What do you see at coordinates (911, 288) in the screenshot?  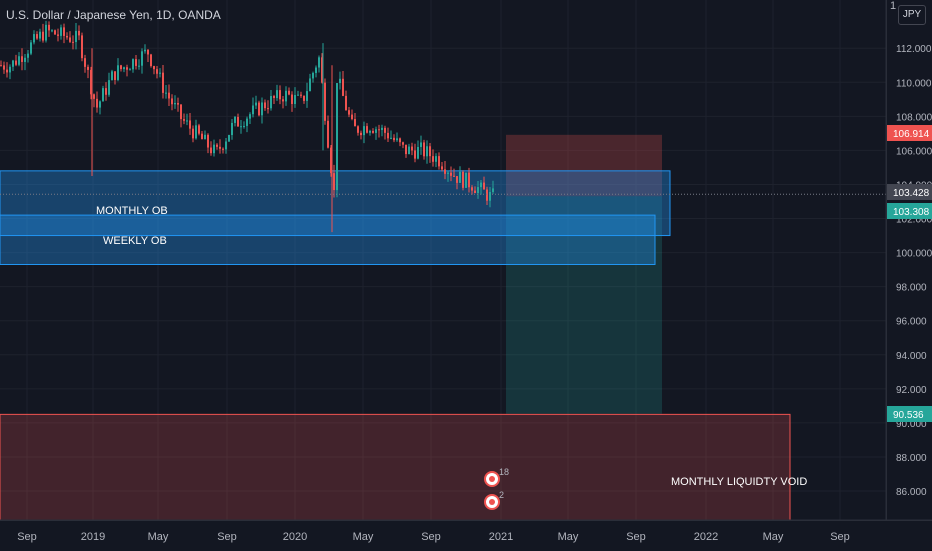 I see `y-tick-label: 98.000` at bounding box center [911, 288].